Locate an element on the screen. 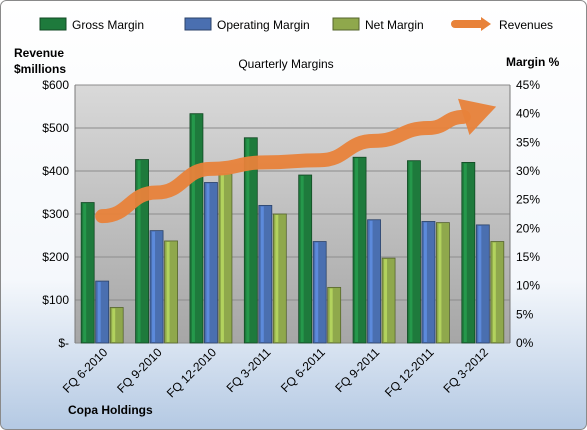  left-tick-label: $400 is located at coordinates (55, 171).